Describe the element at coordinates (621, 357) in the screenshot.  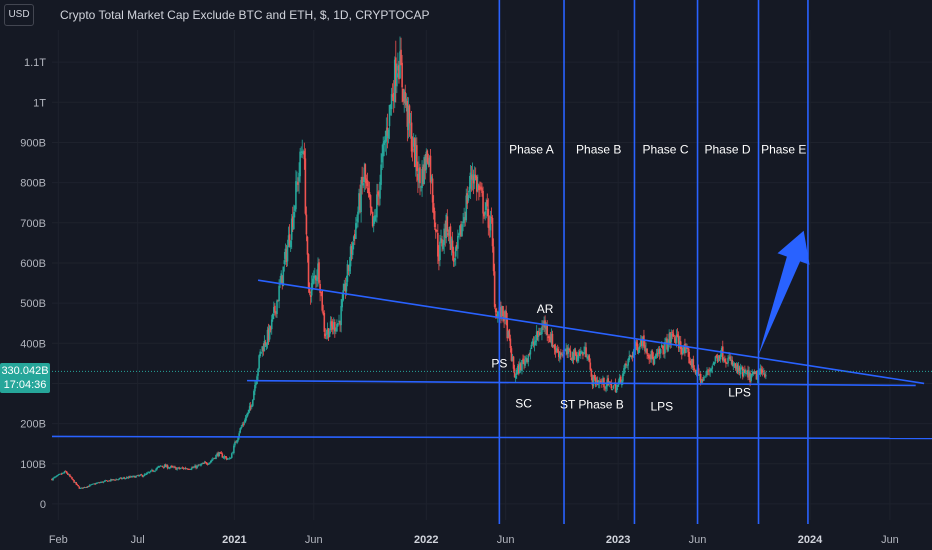
I see `wyckoff-annotations: PS AR SC ST Phase B LPS LPS` at that location.